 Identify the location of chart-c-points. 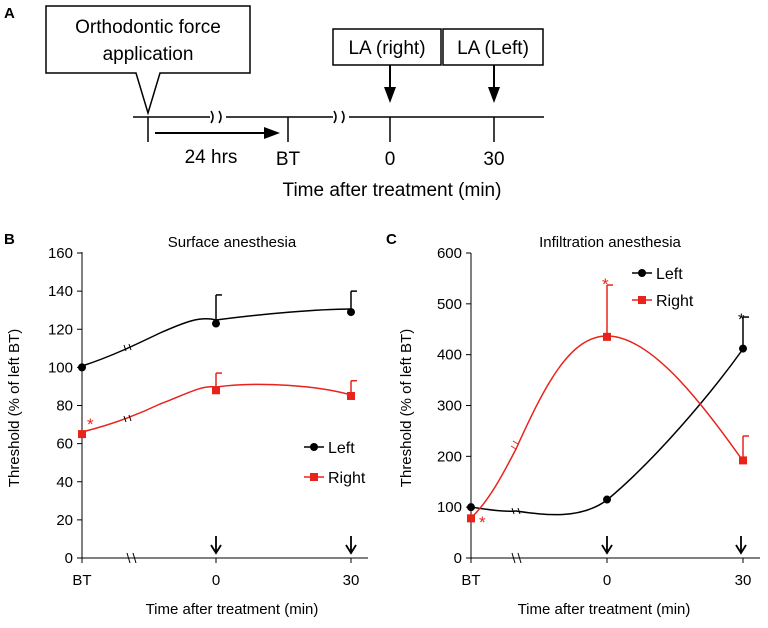
(608, 403).